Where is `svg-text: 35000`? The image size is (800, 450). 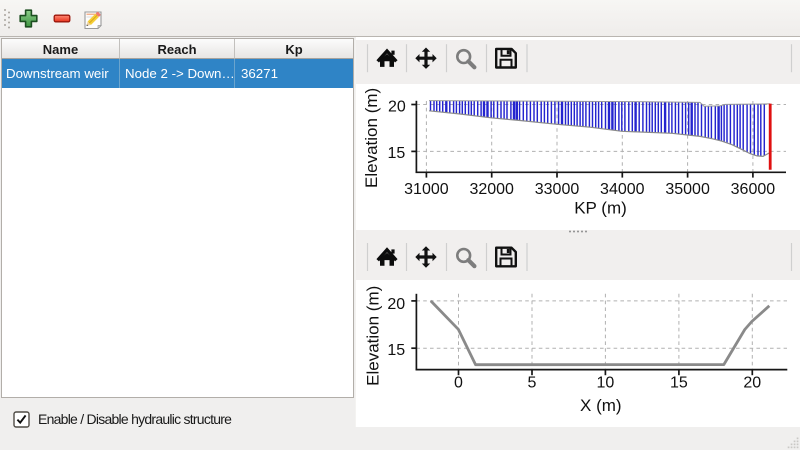
svg-text: 35000 is located at coordinates (687, 189).